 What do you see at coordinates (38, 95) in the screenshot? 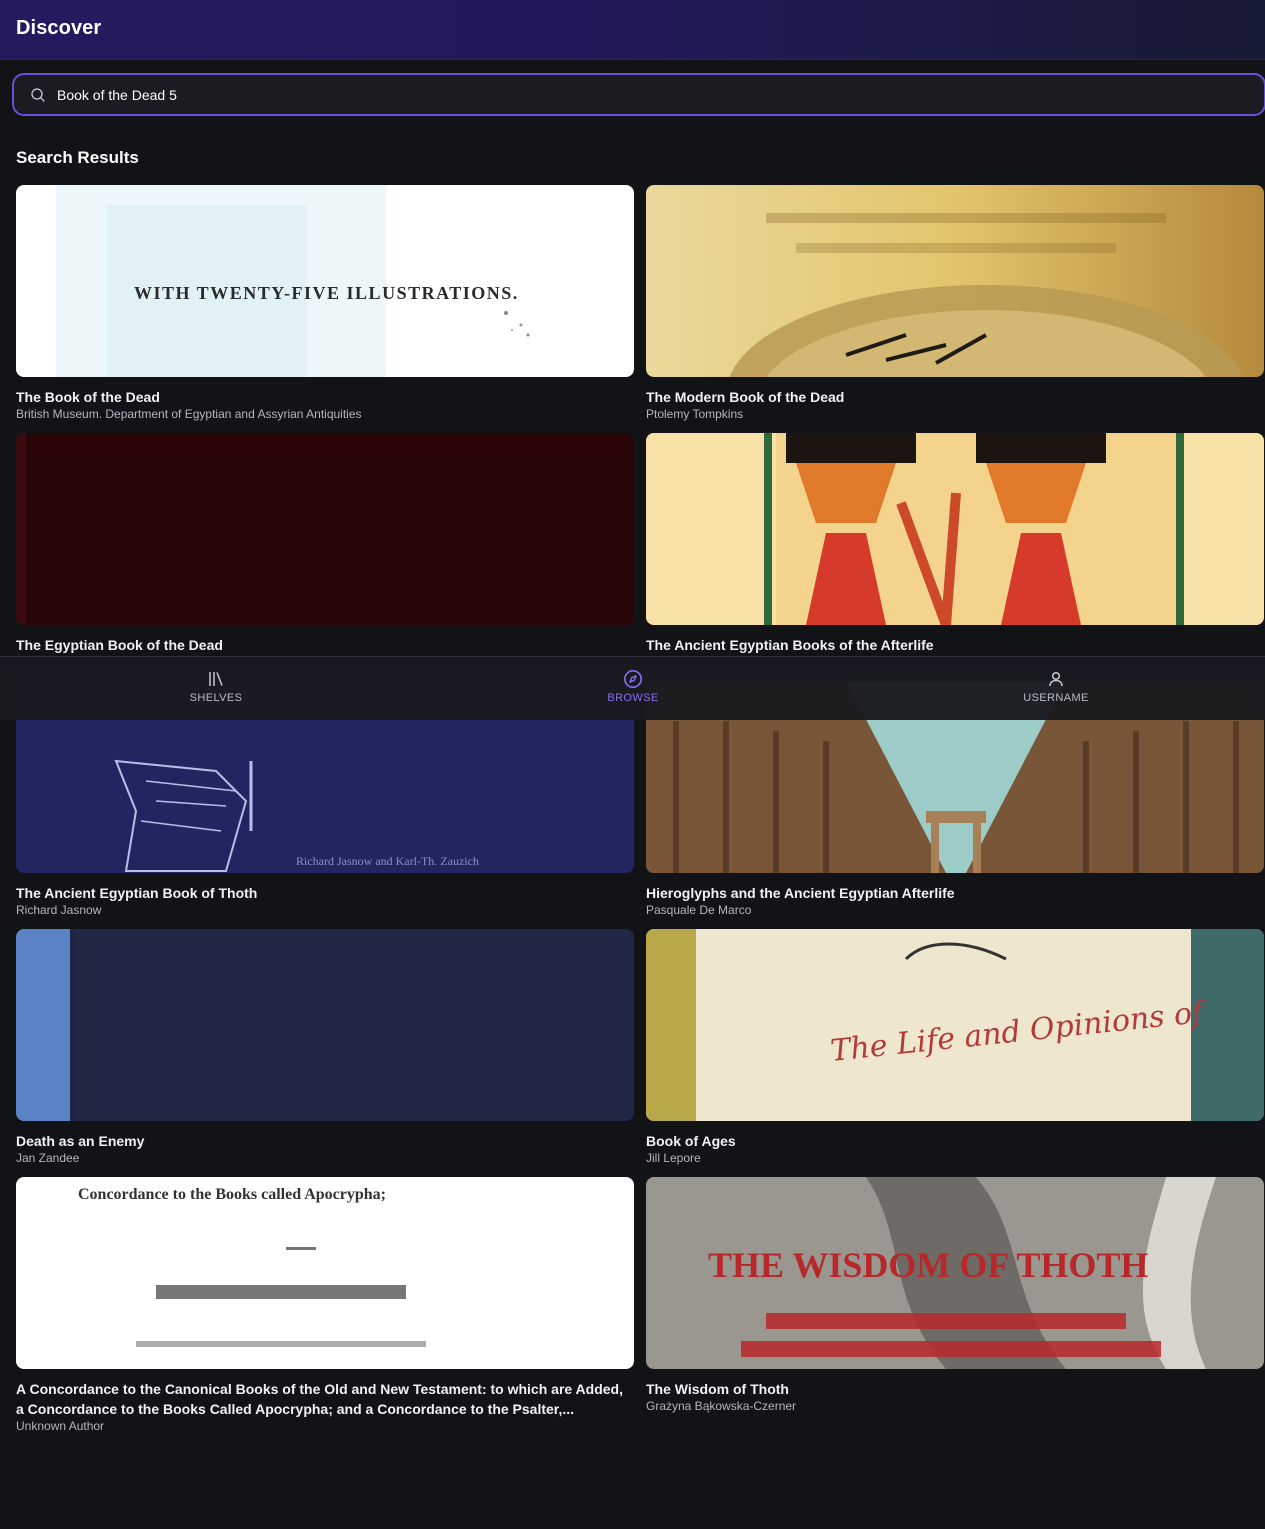
I see `search-icon` at bounding box center [38, 95].